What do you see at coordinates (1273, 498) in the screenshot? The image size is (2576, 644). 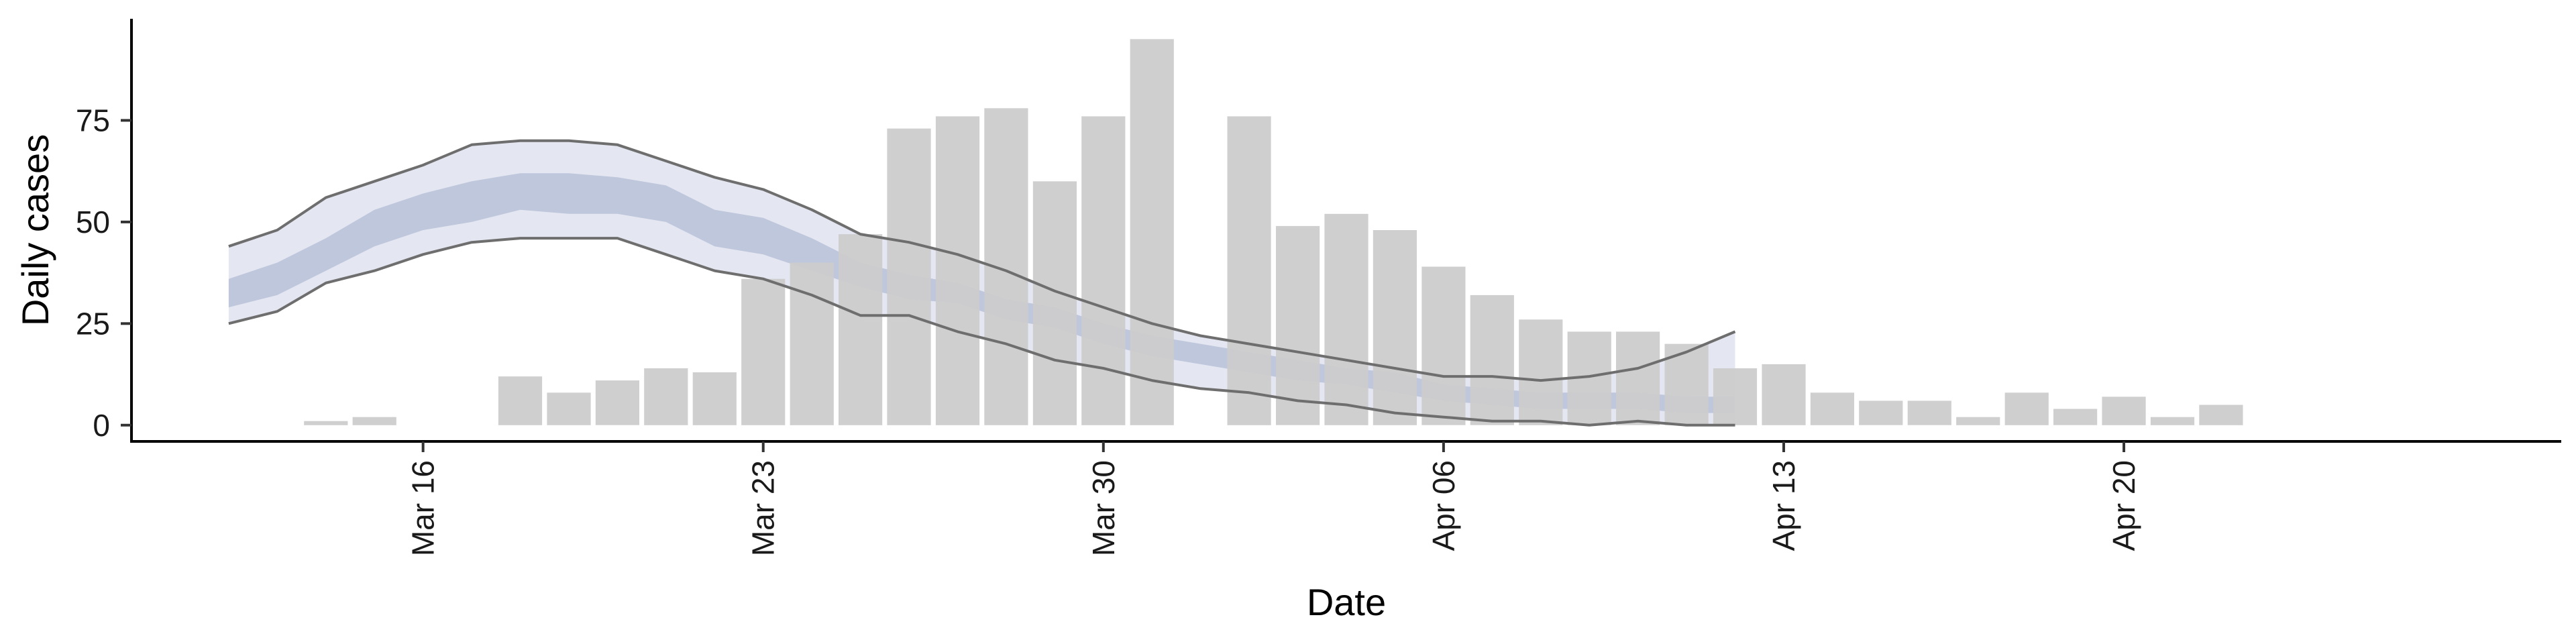 I see `x-ticks: Mar 16 Mar 23 Mar 30 Apr 06 Apr 13 Apr 20` at bounding box center [1273, 498].